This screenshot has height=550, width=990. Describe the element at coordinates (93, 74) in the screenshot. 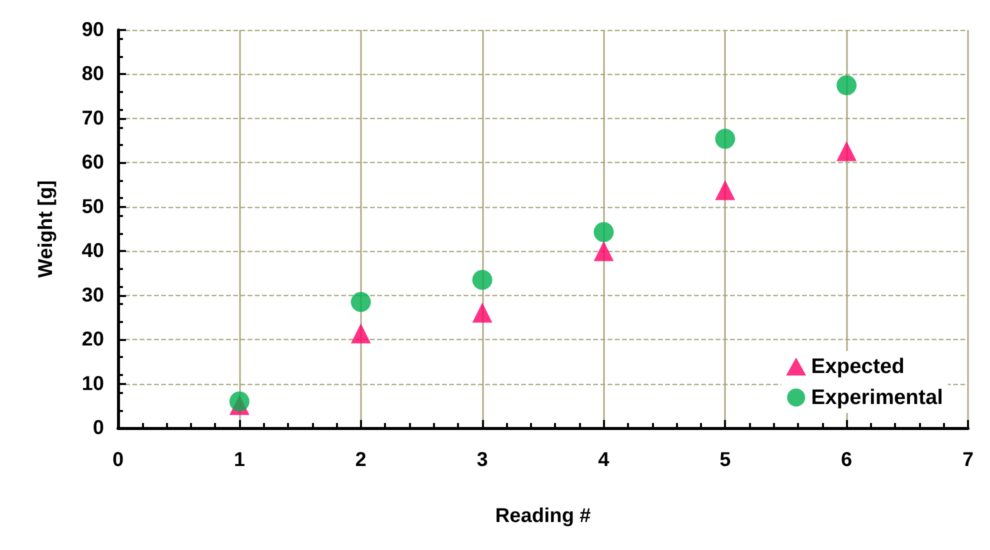

I see `y-tick-label: 80` at that location.